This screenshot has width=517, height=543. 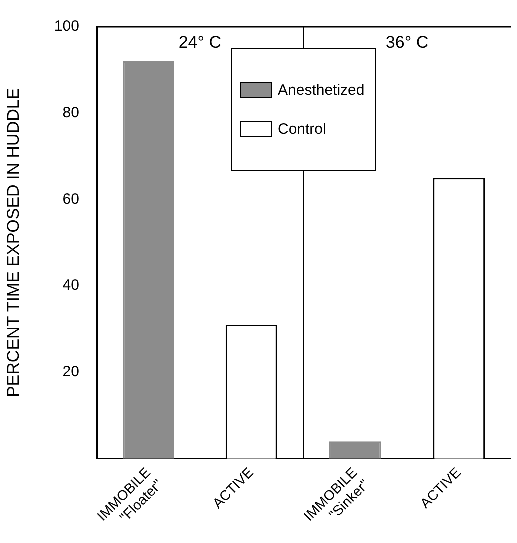 What do you see at coordinates (13, 243) in the screenshot?
I see `y-axis-title: PERCENT TIME EXPOSED IN HUDDLE` at bounding box center [13, 243].